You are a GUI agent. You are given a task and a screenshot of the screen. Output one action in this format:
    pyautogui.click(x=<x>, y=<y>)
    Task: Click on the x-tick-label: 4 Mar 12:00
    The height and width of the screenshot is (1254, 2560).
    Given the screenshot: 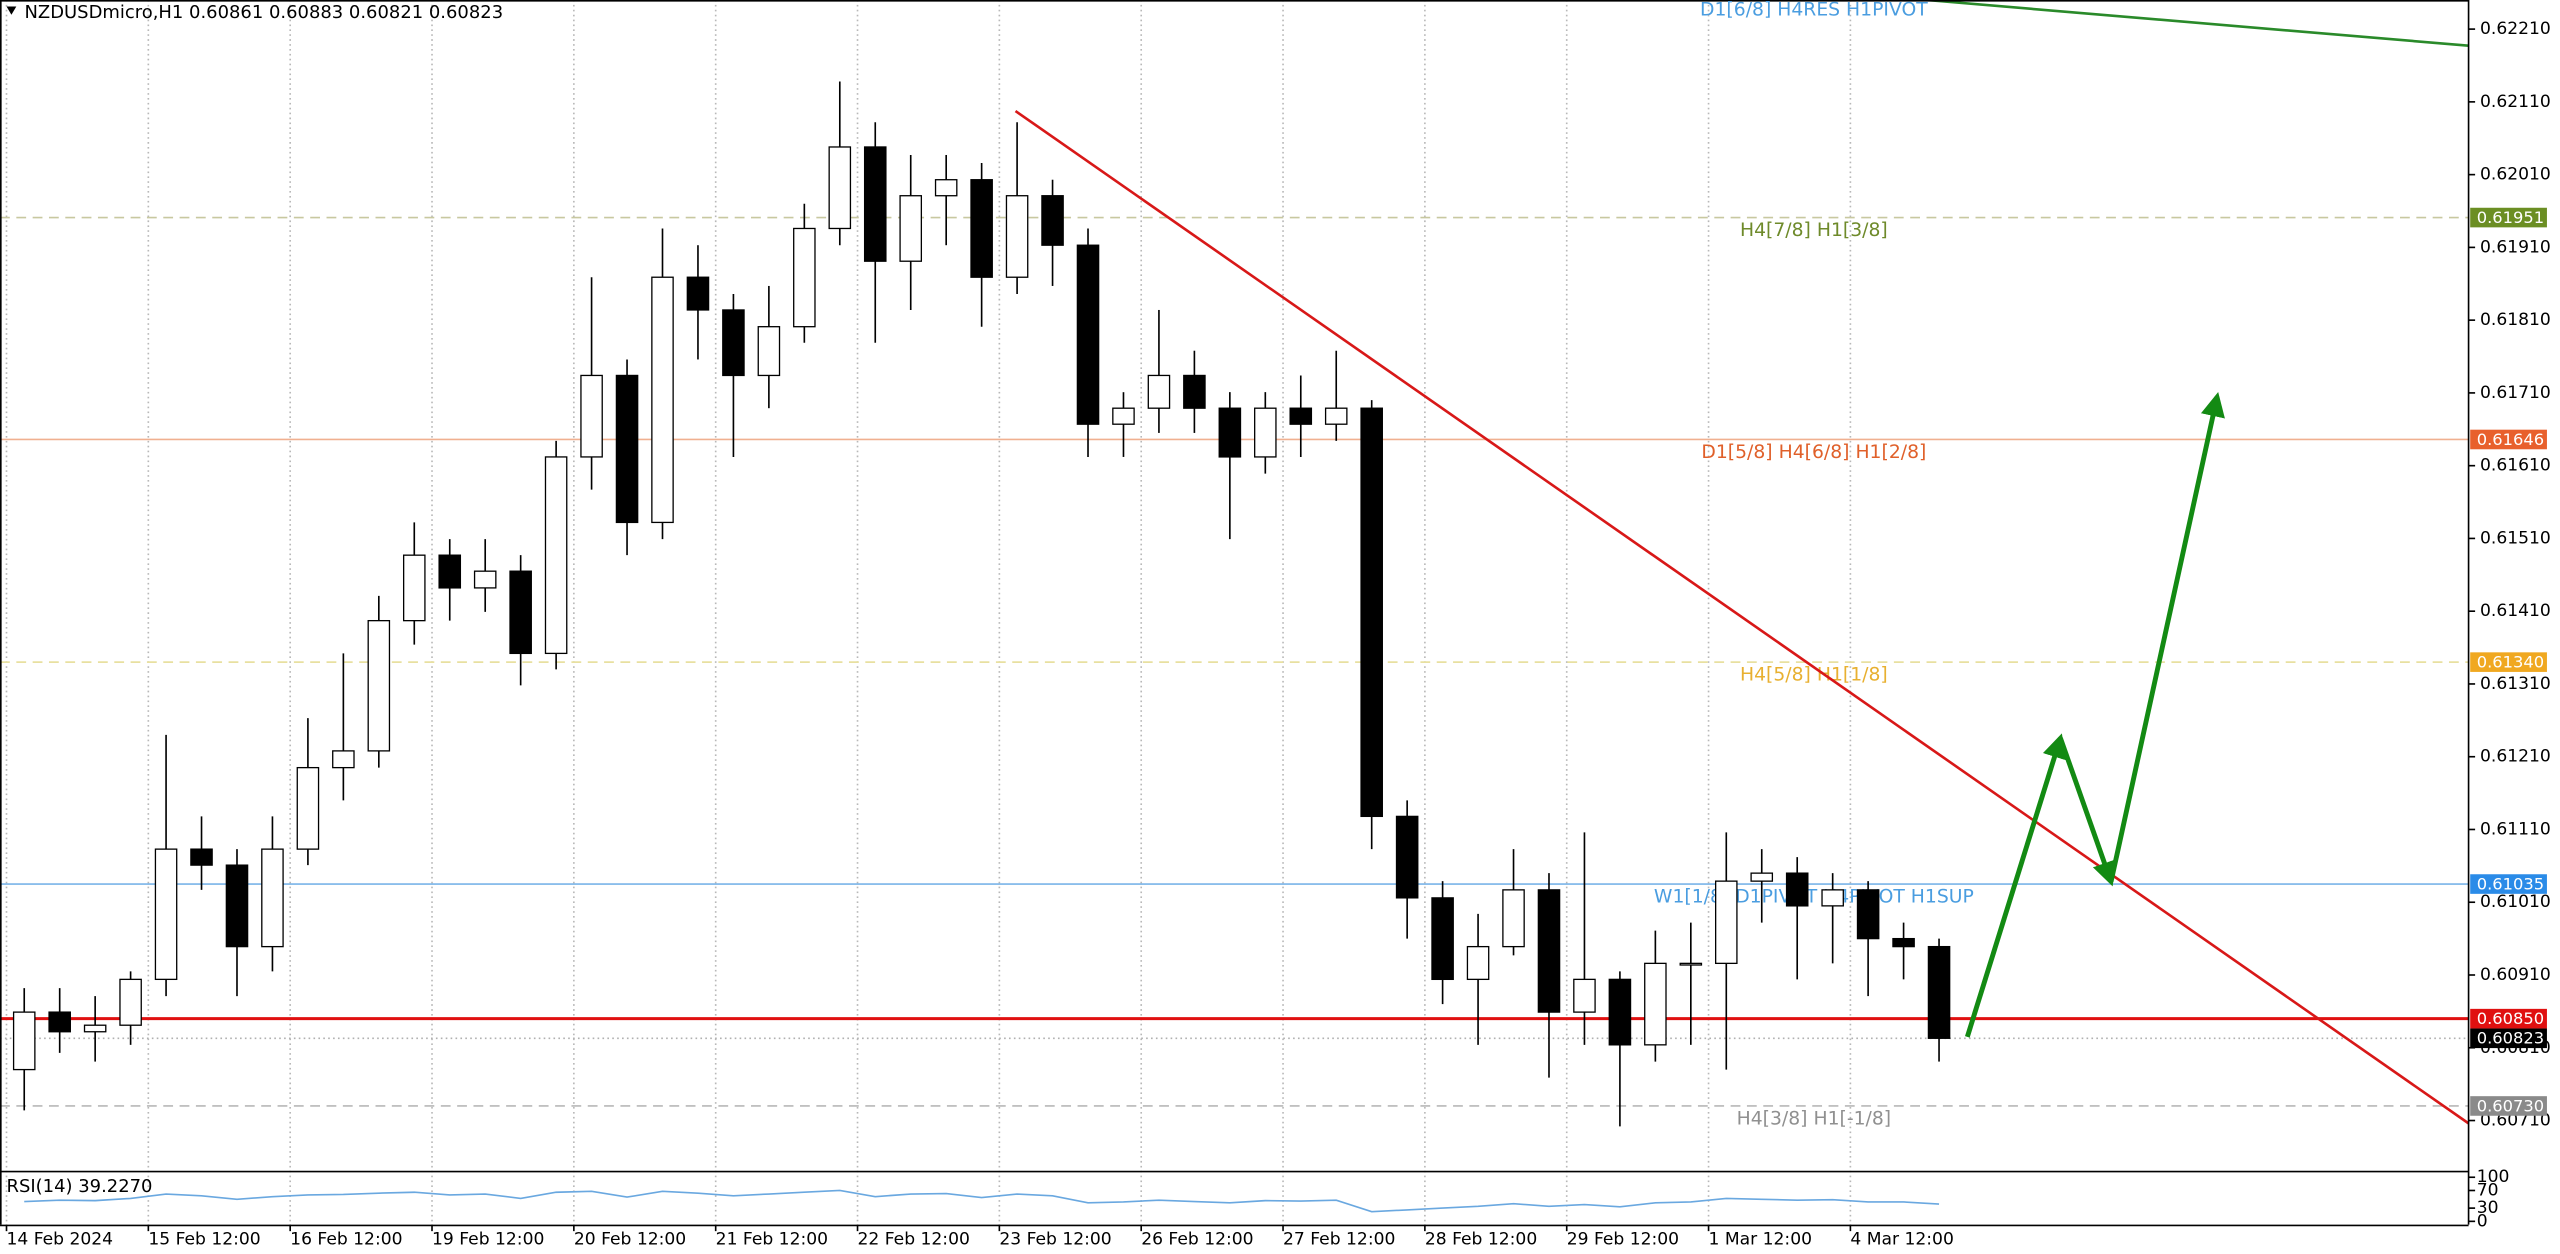 What is the action you would take?
    pyautogui.click(x=1901, y=1239)
    